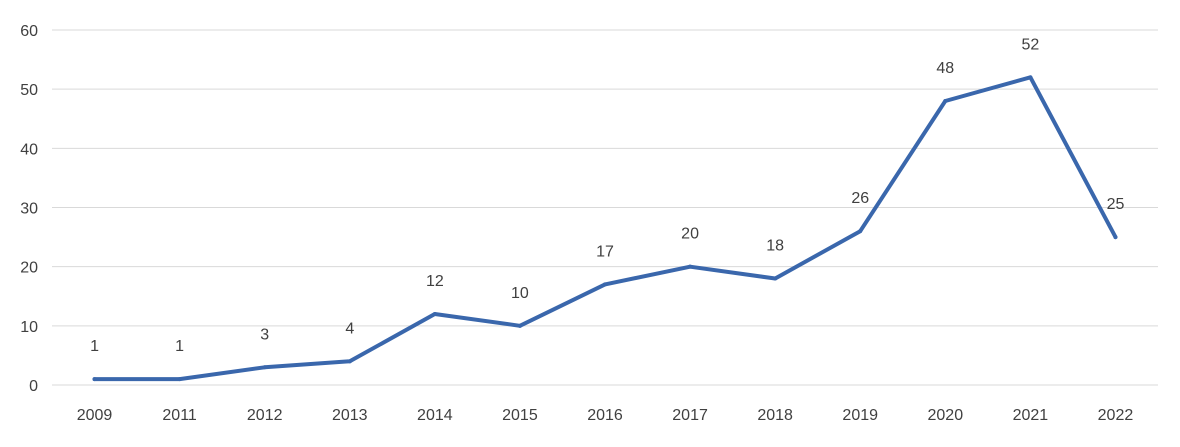  What do you see at coordinates (265, 415) in the screenshot?
I see `x-tick-label-2012: 2012` at bounding box center [265, 415].